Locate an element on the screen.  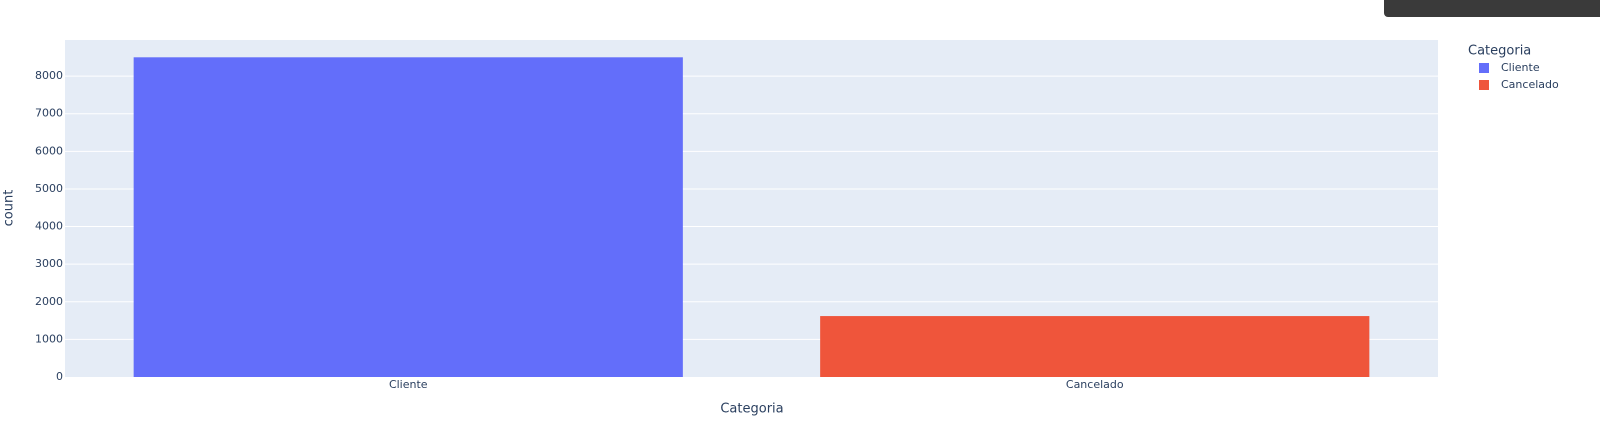
x-tick-label: Cliente is located at coordinates (408, 384).